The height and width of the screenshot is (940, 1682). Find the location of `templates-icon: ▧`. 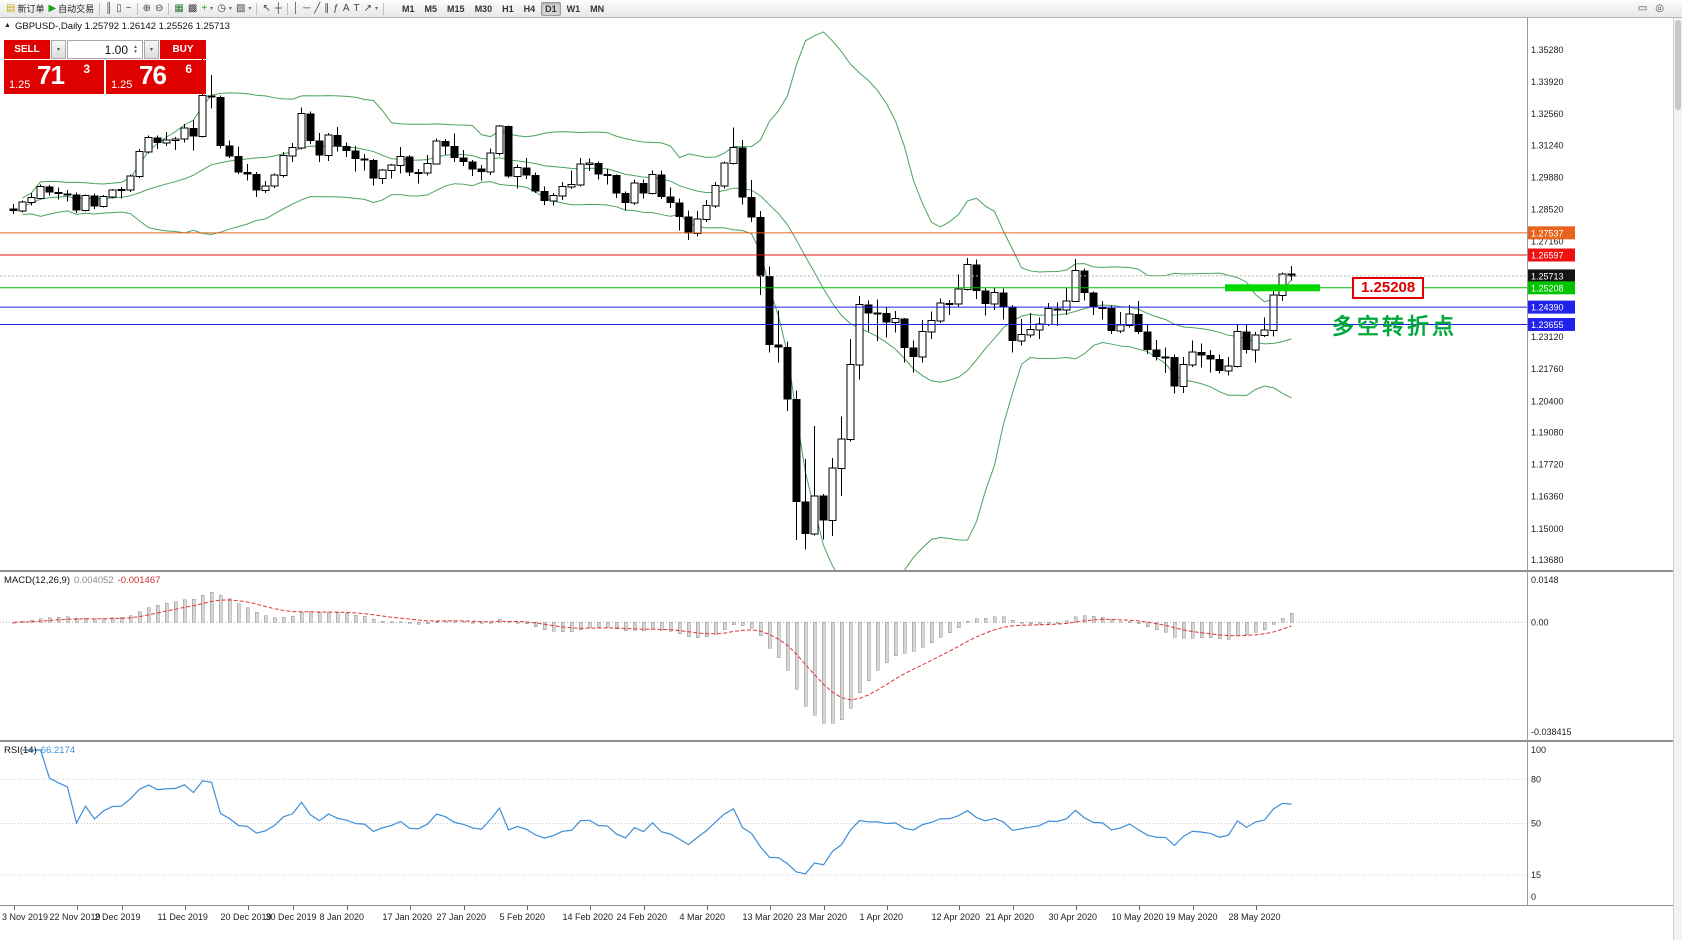

templates-icon: ▧ is located at coordinates (240, 8).